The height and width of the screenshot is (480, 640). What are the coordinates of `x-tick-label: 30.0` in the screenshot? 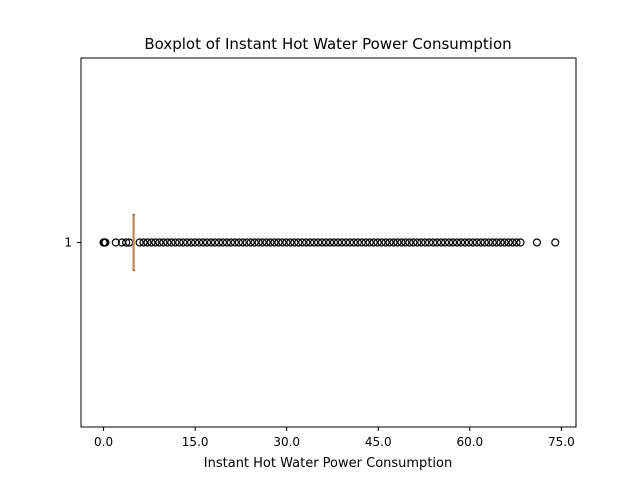 It's located at (286, 442).